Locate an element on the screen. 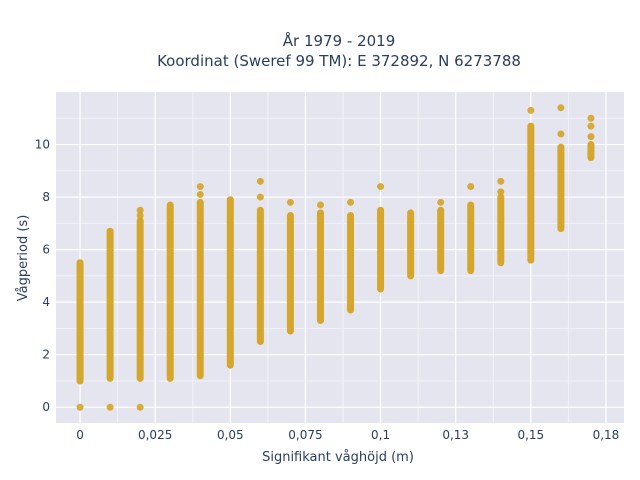 The width and height of the screenshot is (640, 480). x-tick-label: 0,075 is located at coordinates (305, 435).